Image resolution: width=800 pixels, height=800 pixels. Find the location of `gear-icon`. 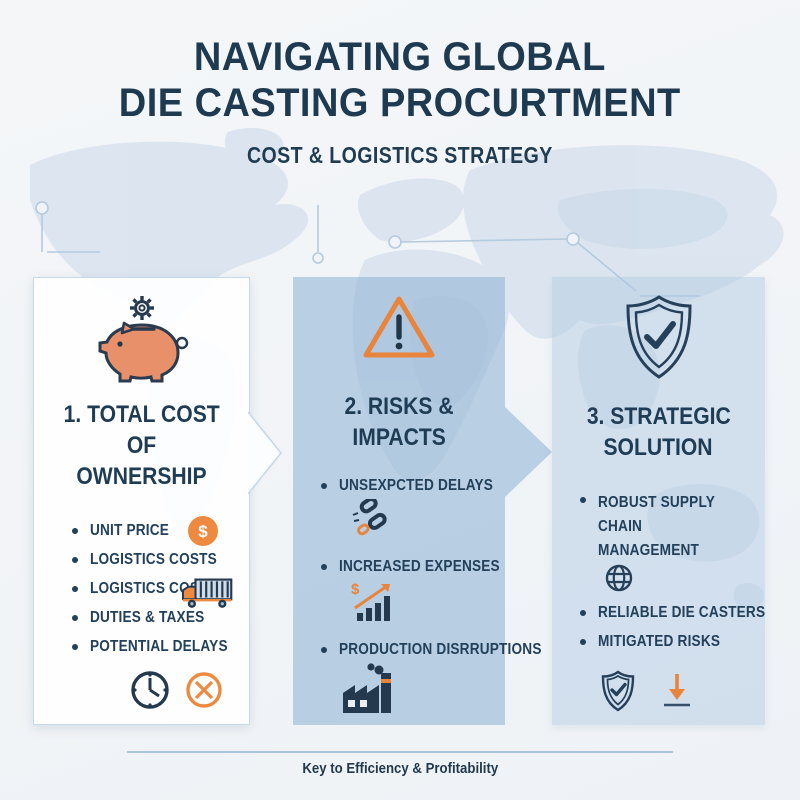

gear-icon is located at coordinates (141, 308).